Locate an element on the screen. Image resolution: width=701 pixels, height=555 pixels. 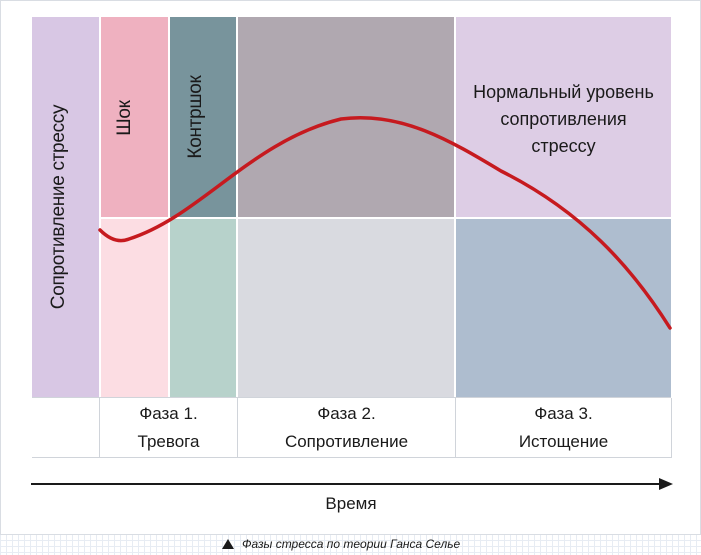
normal-level-label: Нормальный уровень сопротивления стрессу is located at coordinates (563, 119).